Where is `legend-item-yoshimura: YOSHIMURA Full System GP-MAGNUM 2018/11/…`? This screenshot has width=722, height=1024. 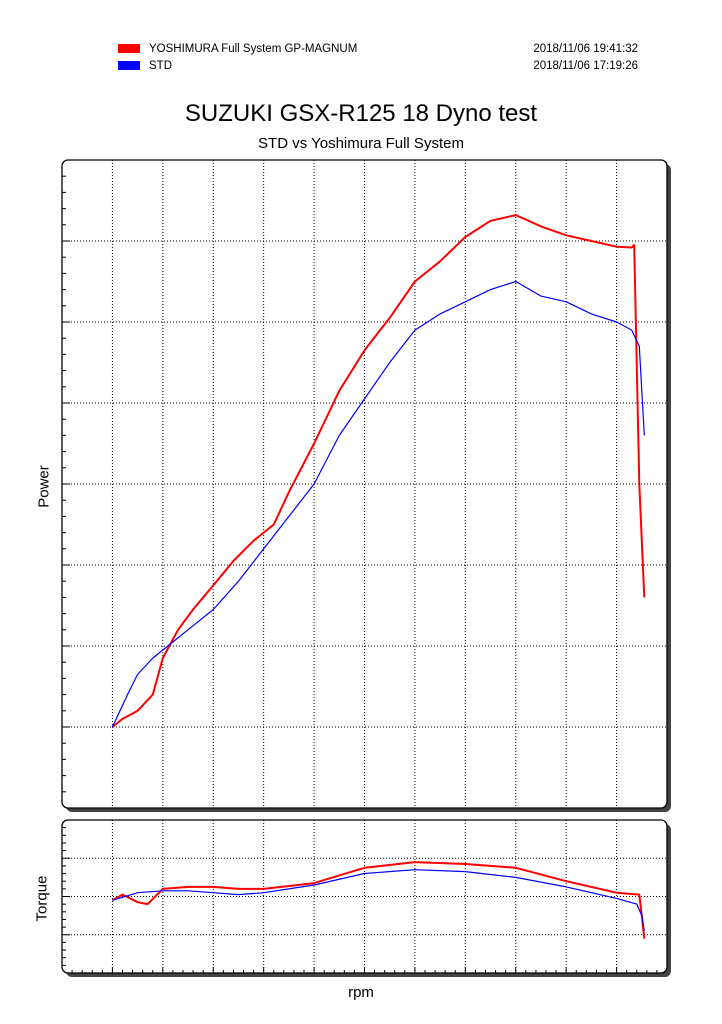
legend-item-yoshimura: YOSHIMURA Full System GP-MAGNUM 2018/11/… is located at coordinates (378, 50).